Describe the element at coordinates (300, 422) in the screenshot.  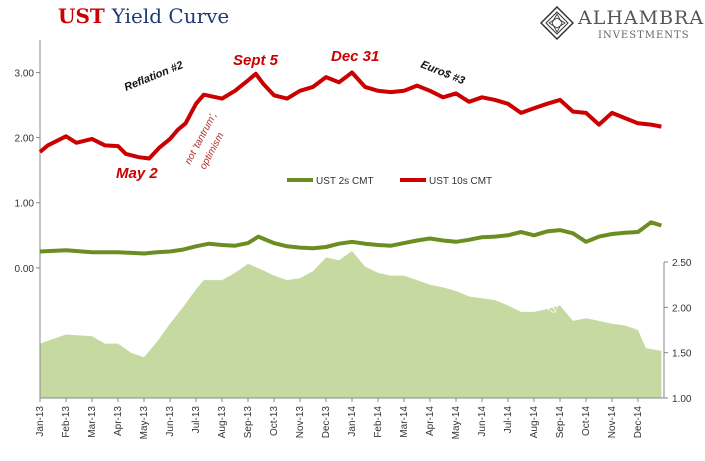
I see `x-tick-label: Nov-13` at that location.